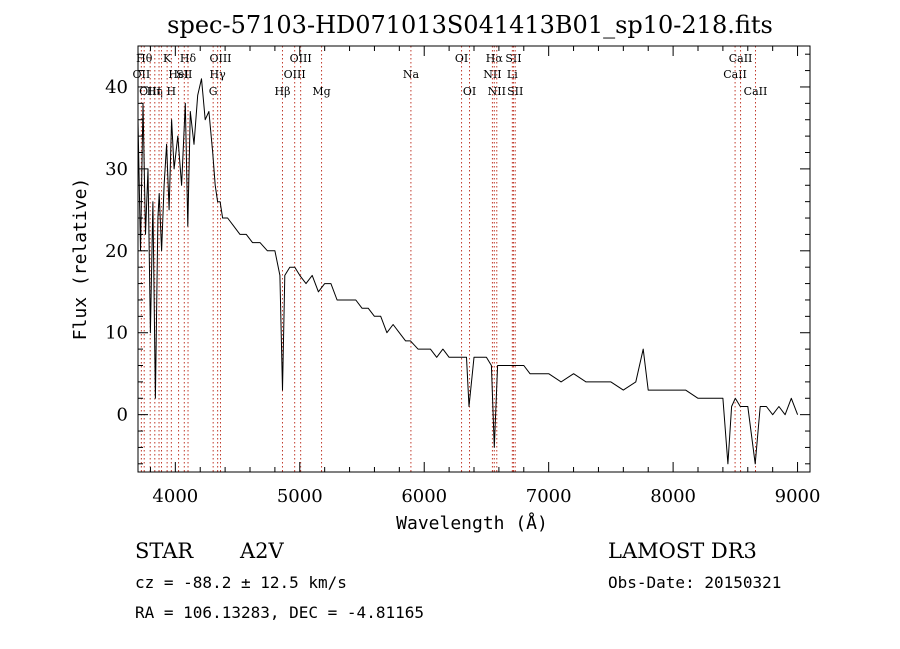  What do you see at coordinates (321, 91) in the screenshot?
I see `line-marker-label-17: Mg` at bounding box center [321, 91].